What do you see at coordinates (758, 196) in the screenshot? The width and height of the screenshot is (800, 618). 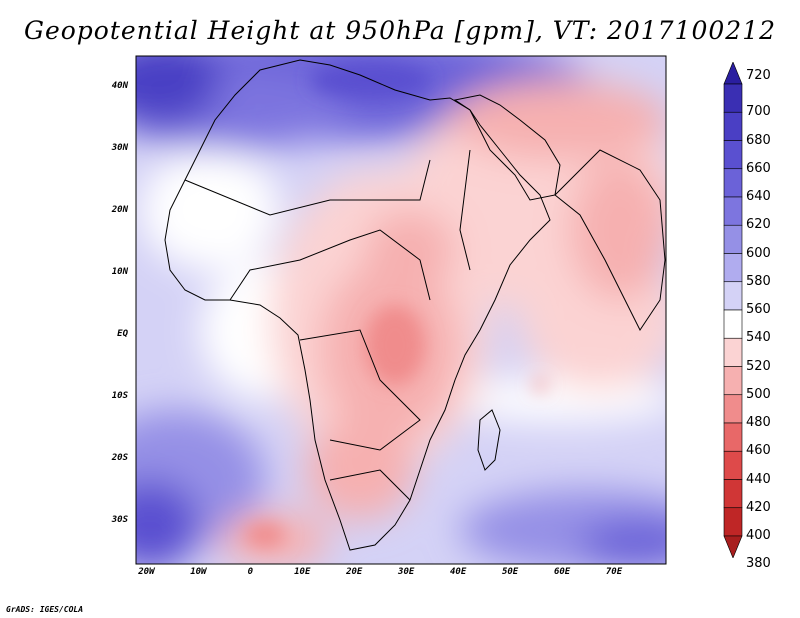 I see `colorbar-label: 640` at bounding box center [758, 196].